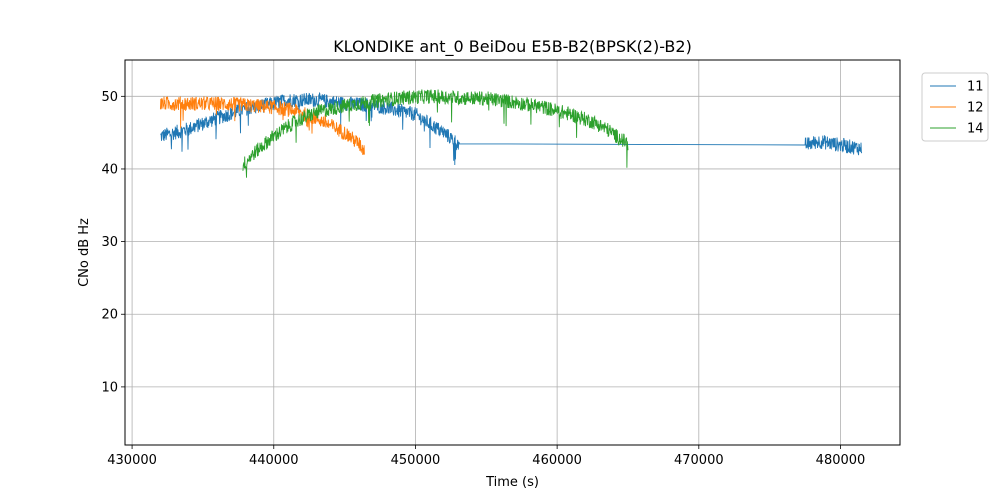 The height and width of the screenshot is (500, 1000). Describe the element at coordinates (435, 133) in the screenshot. I see `series-14-line` at that location.